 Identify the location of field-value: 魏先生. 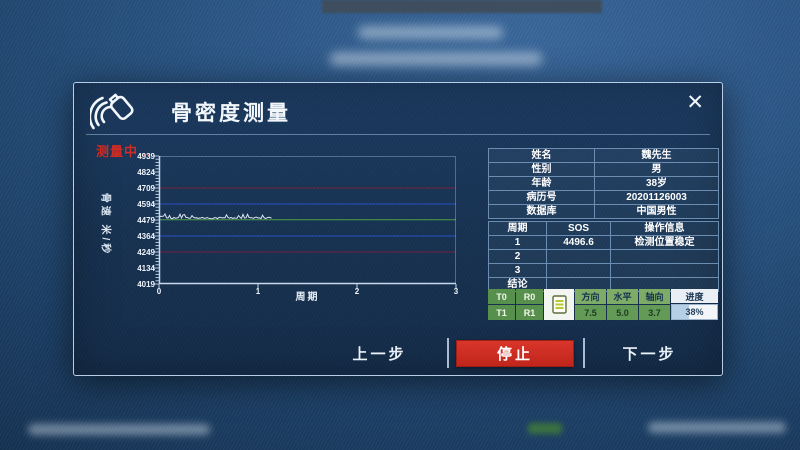
(656, 155).